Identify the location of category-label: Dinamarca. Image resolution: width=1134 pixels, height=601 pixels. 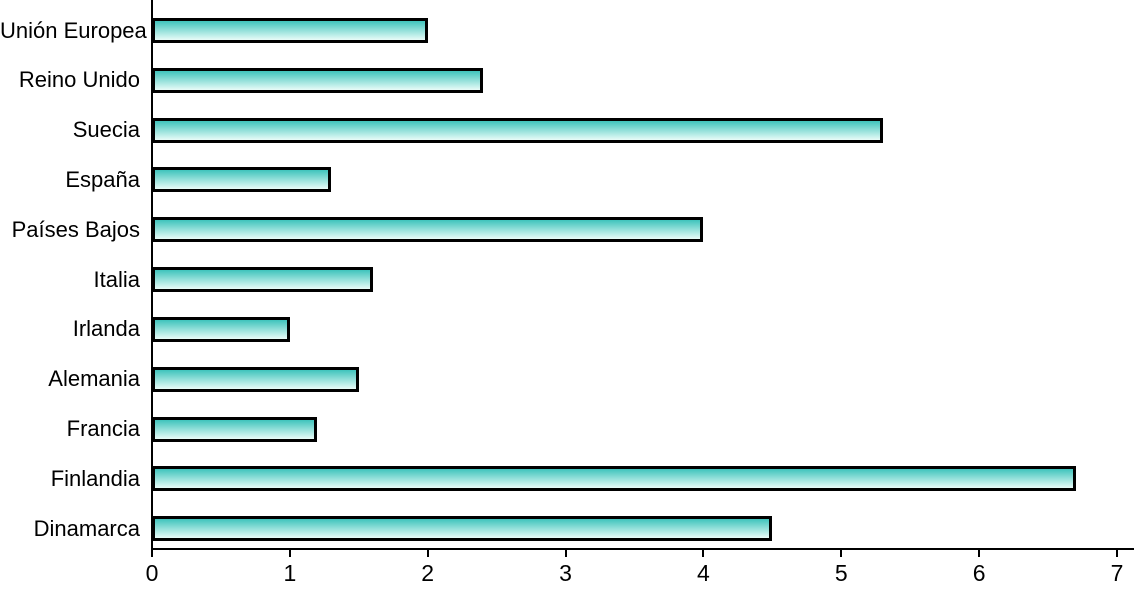
(86, 528).